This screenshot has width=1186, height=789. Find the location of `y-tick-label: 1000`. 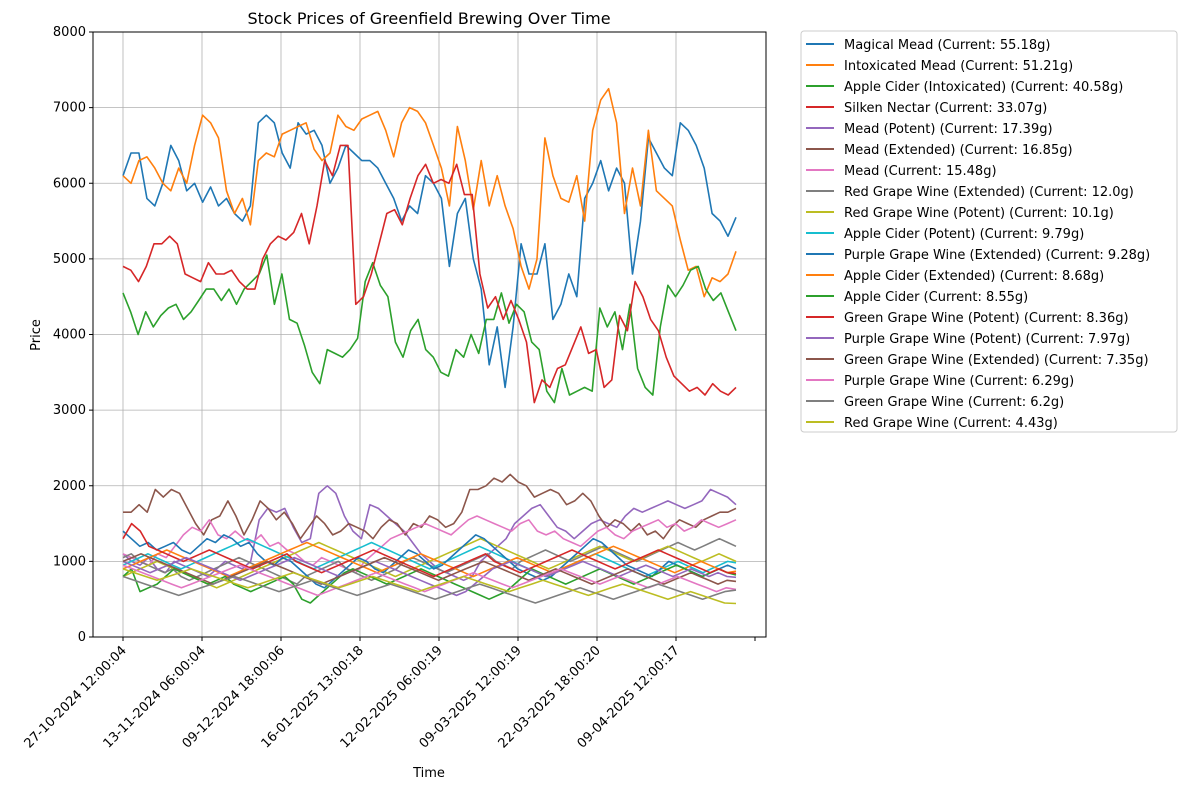

y-tick-label: 1000 is located at coordinates (69, 561).